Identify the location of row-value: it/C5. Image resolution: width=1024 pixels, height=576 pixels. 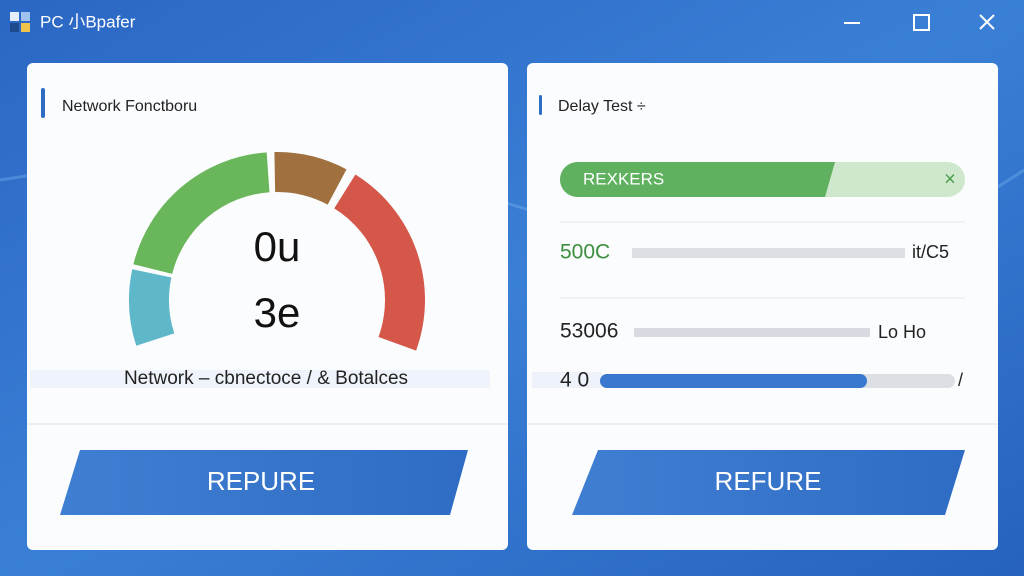
(930, 252).